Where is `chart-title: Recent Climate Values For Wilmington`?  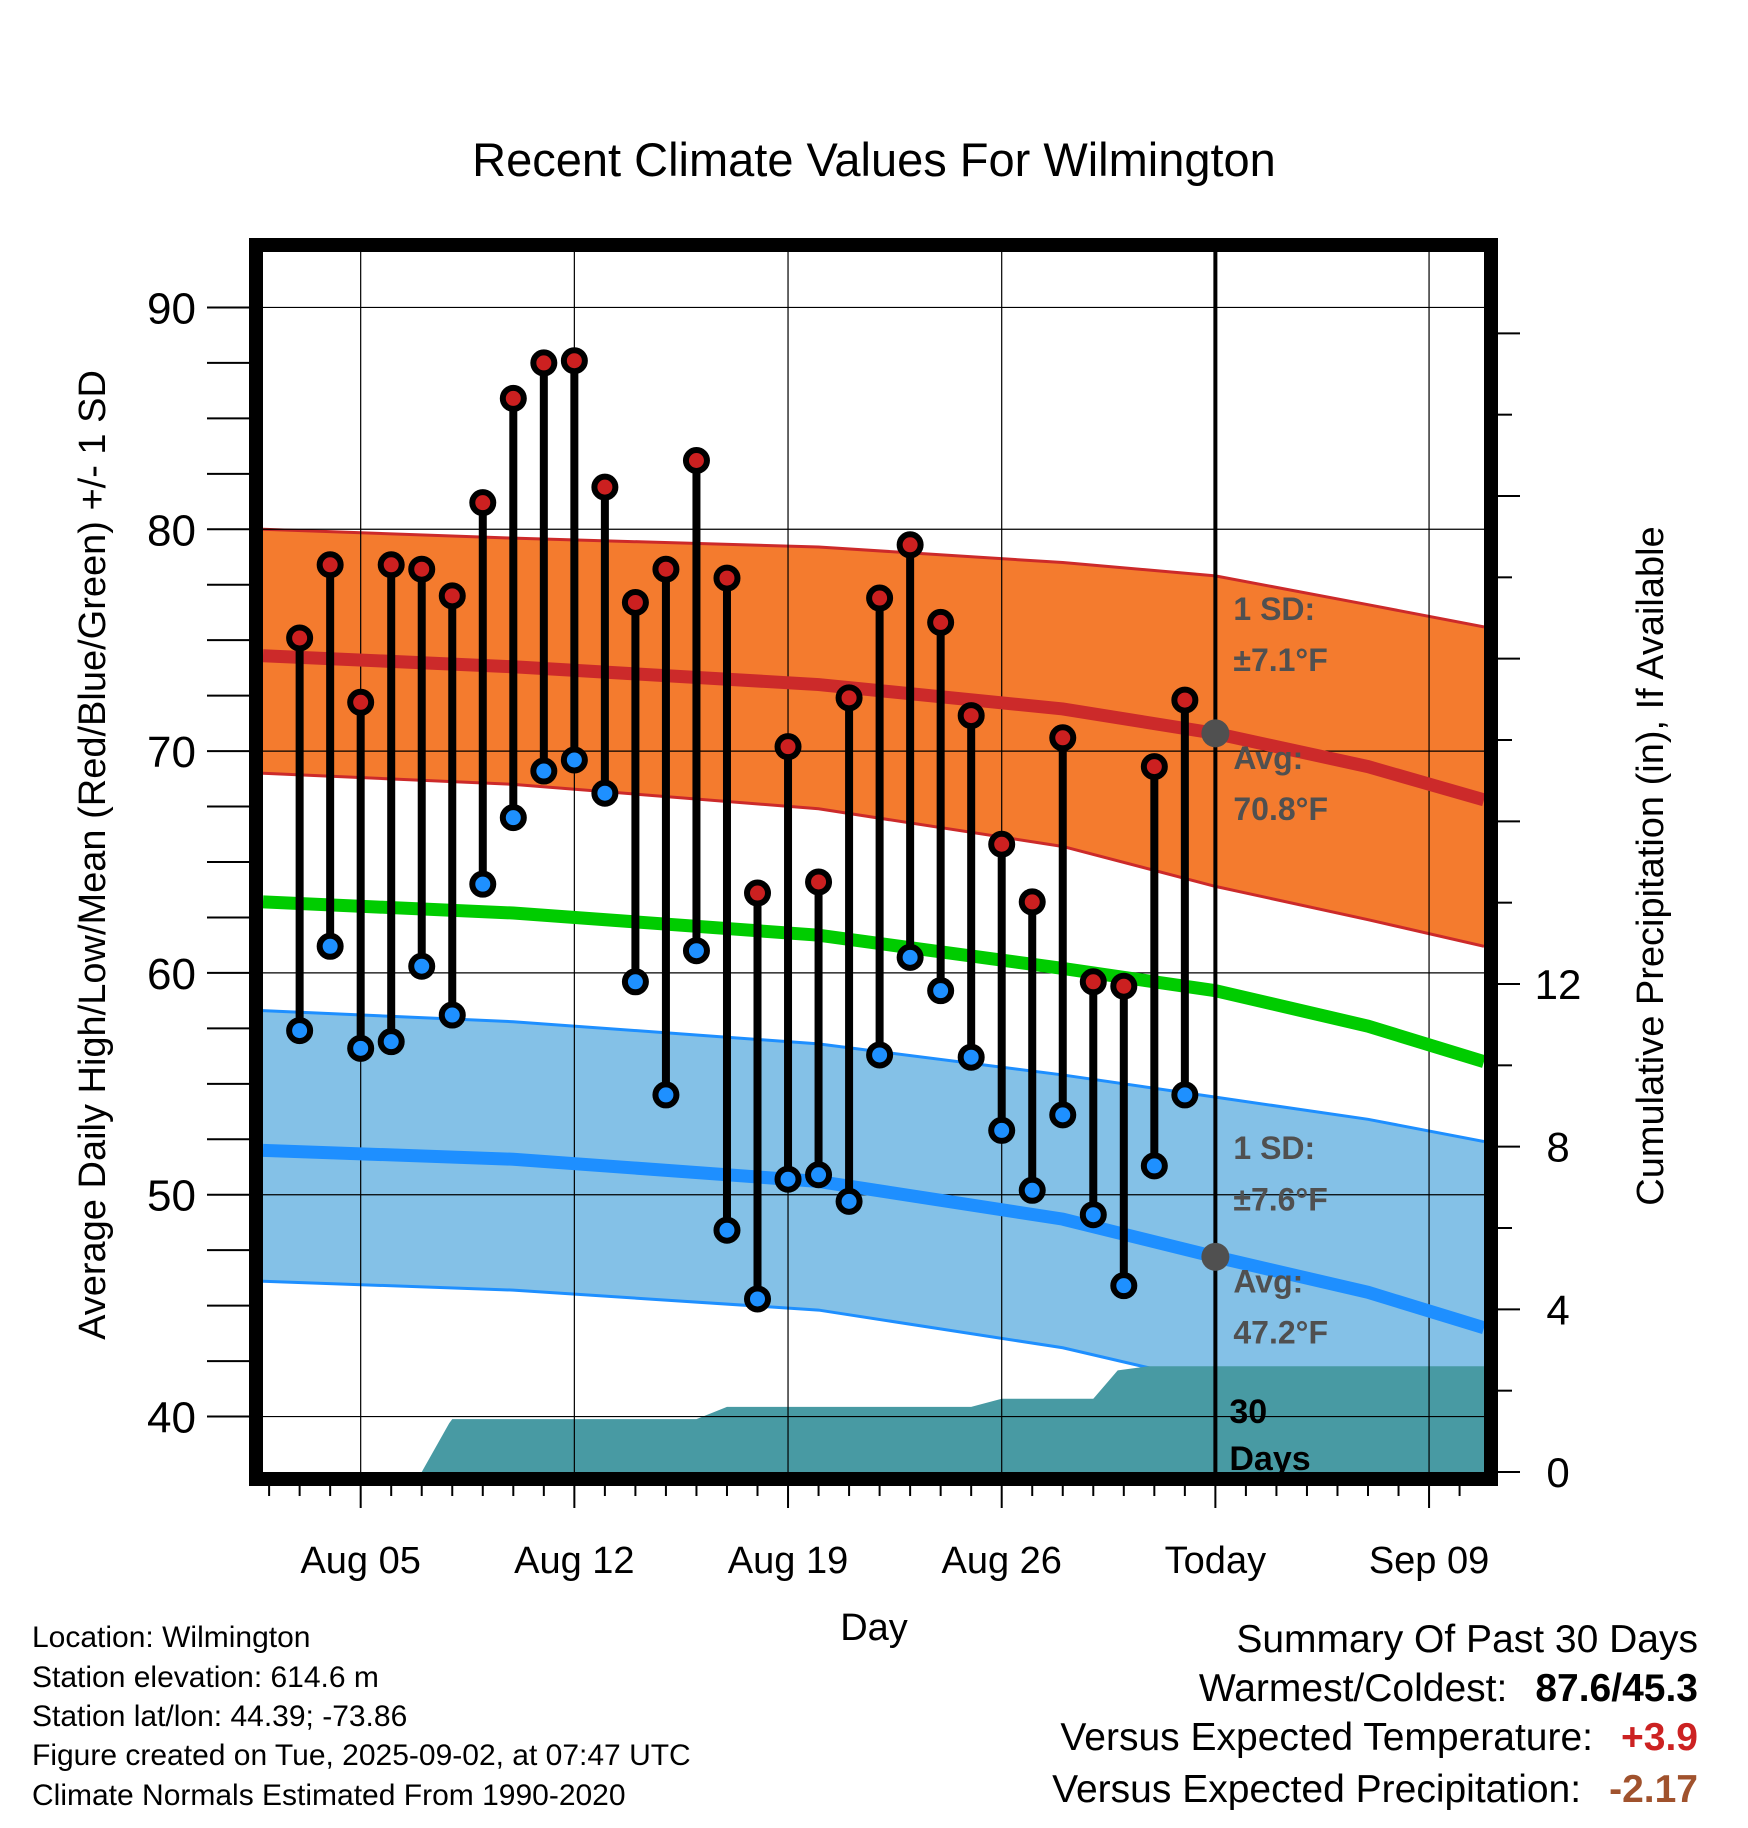 chart-title: Recent Climate Values For Wilmington is located at coordinates (874, 159).